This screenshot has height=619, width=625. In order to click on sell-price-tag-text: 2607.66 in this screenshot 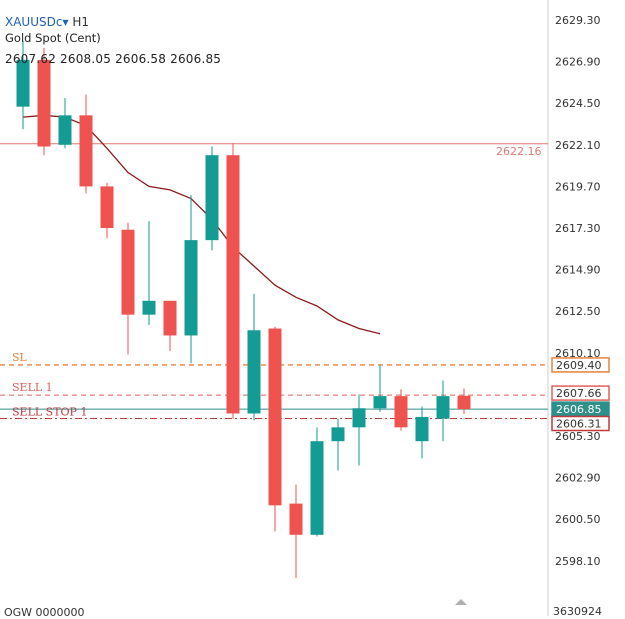, I will do `click(579, 393)`.